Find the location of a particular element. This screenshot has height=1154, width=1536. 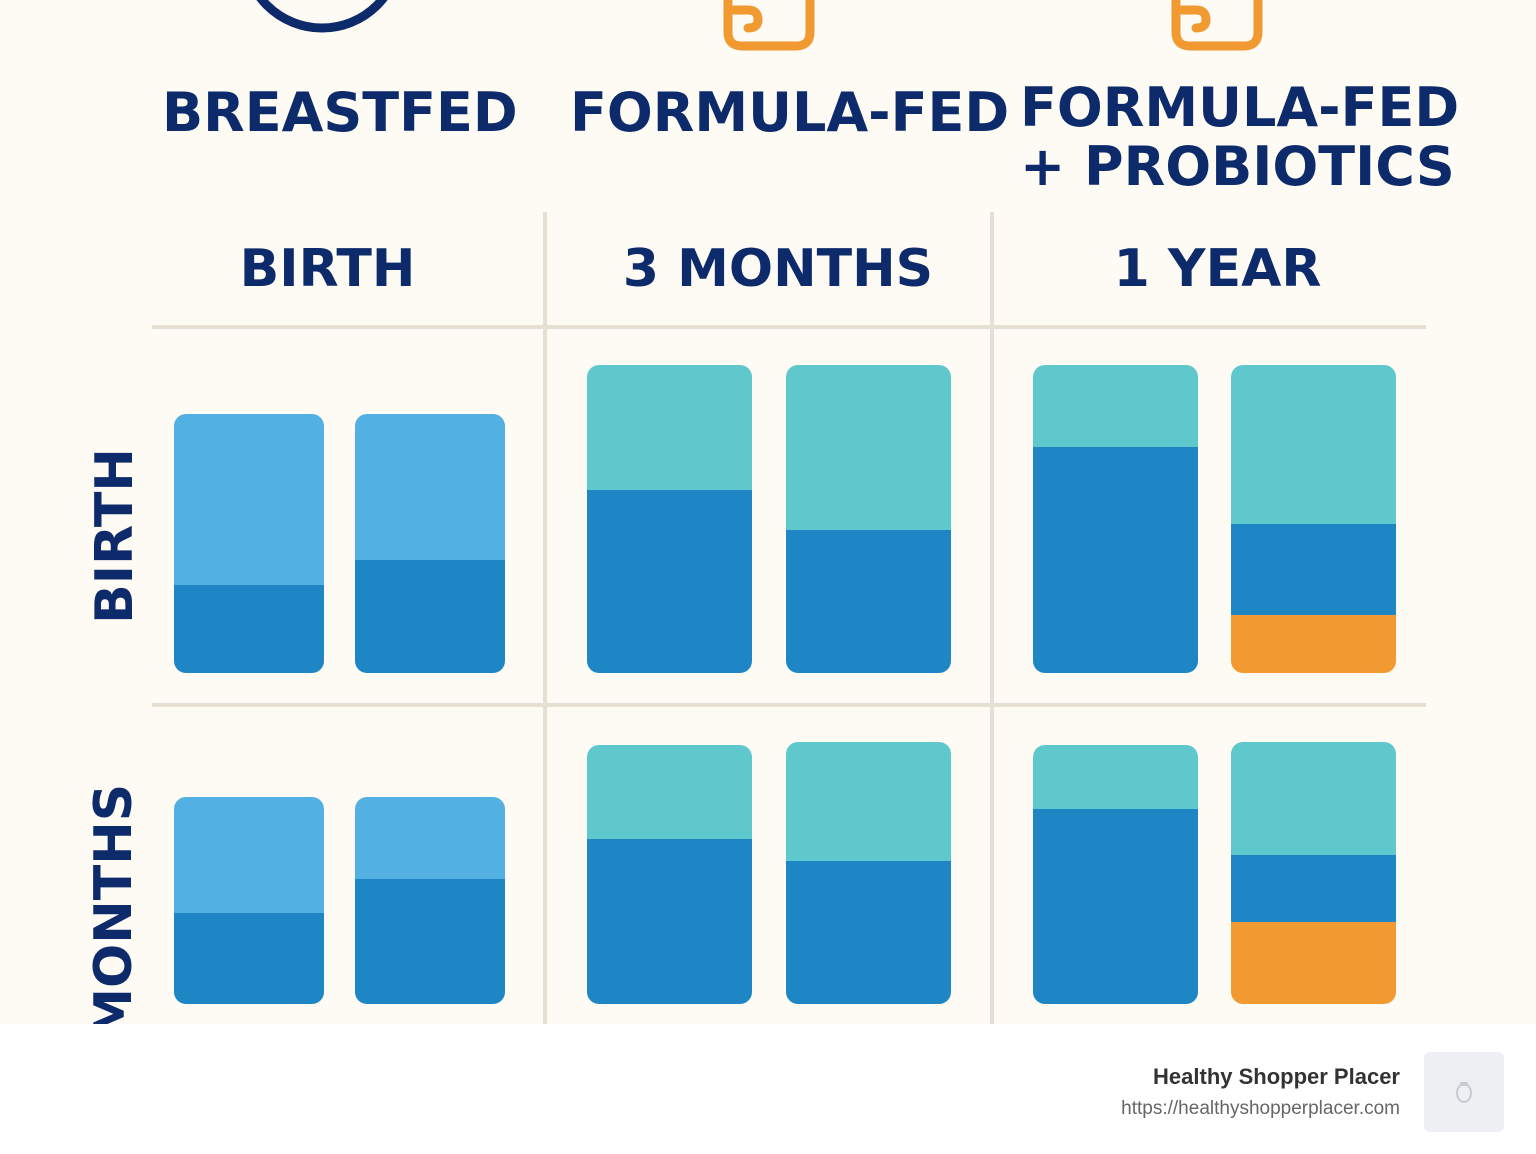

probiotics-bottle-icon is located at coordinates (1217, 25).